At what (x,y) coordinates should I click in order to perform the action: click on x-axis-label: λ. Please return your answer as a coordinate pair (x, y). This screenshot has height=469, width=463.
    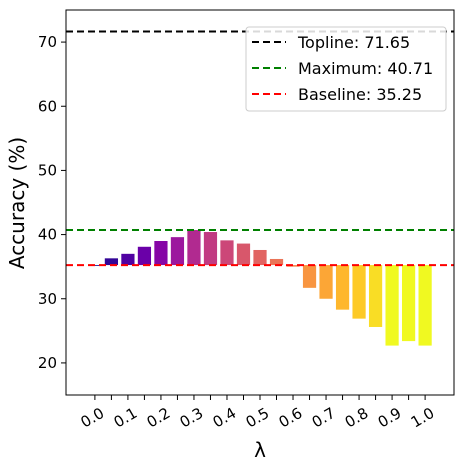
    Looking at the image, I should click on (260, 450).